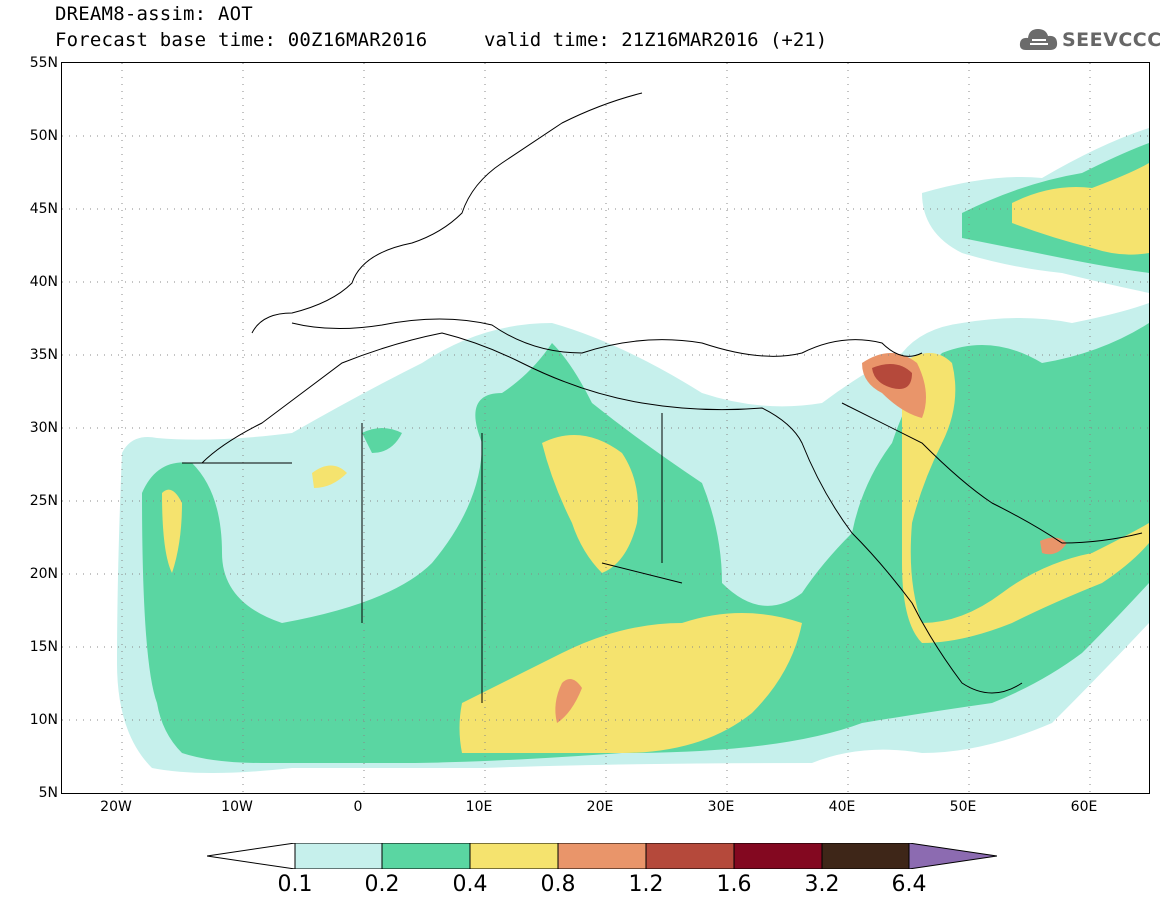 The image size is (1165, 905). Describe the element at coordinates (822, 884) in the screenshot. I see `colorbar-label: 3.2` at that location.